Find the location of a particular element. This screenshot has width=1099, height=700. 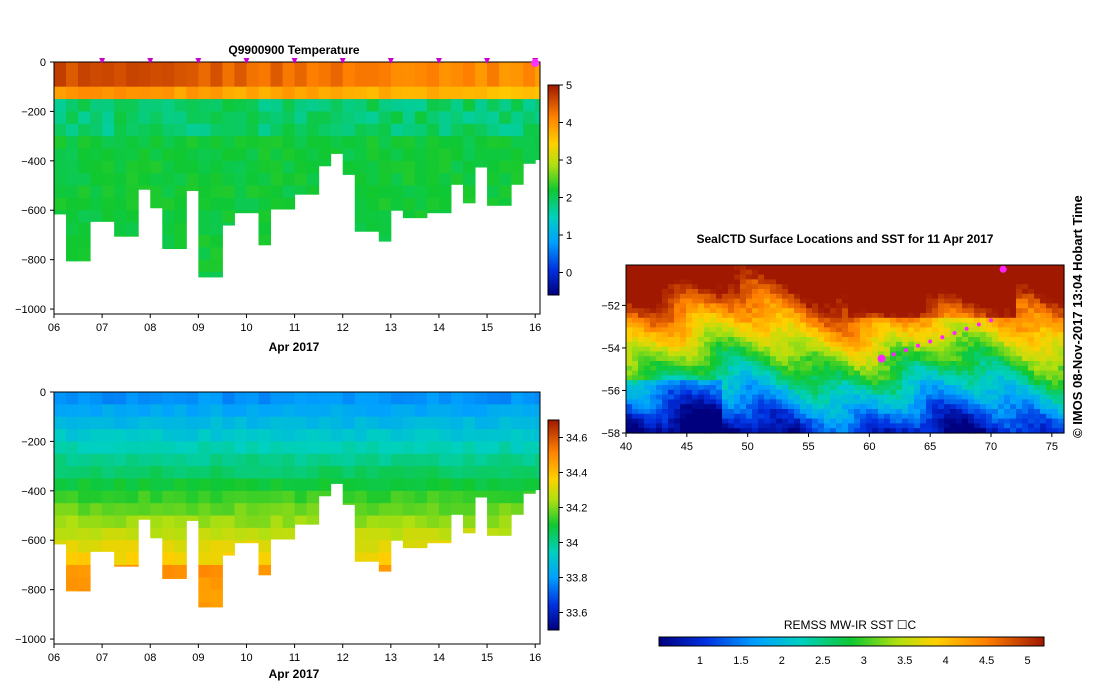

lon-tick-label: 65 is located at coordinates (930, 447).